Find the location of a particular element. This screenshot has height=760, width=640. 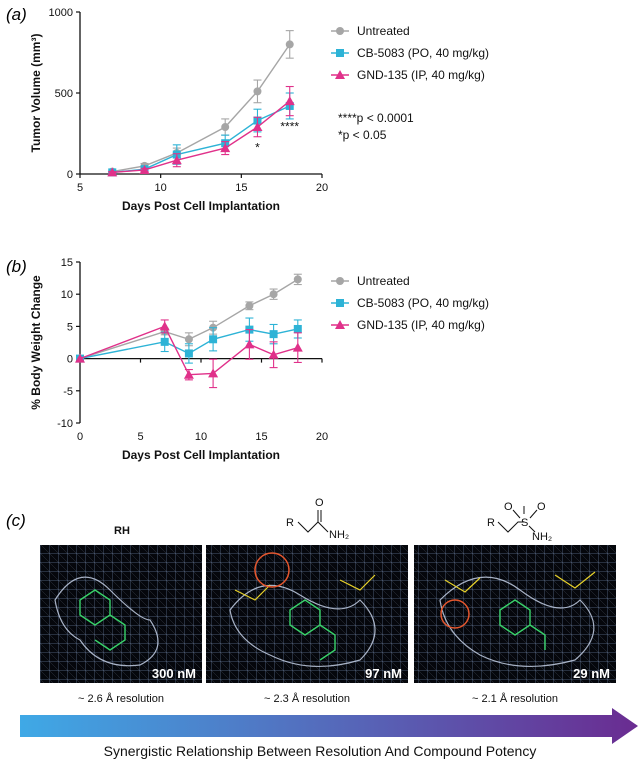

chart-a-x-tick-label: 15 is located at coordinates (241, 188).